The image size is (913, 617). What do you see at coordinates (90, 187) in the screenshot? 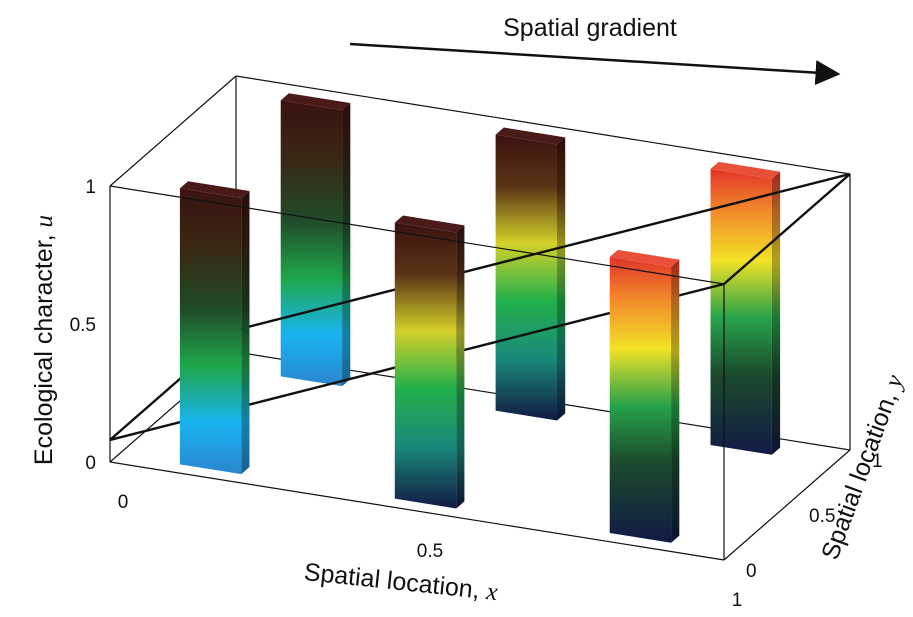
I see `z-tick-label: 1` at bounding box center [90, 187].